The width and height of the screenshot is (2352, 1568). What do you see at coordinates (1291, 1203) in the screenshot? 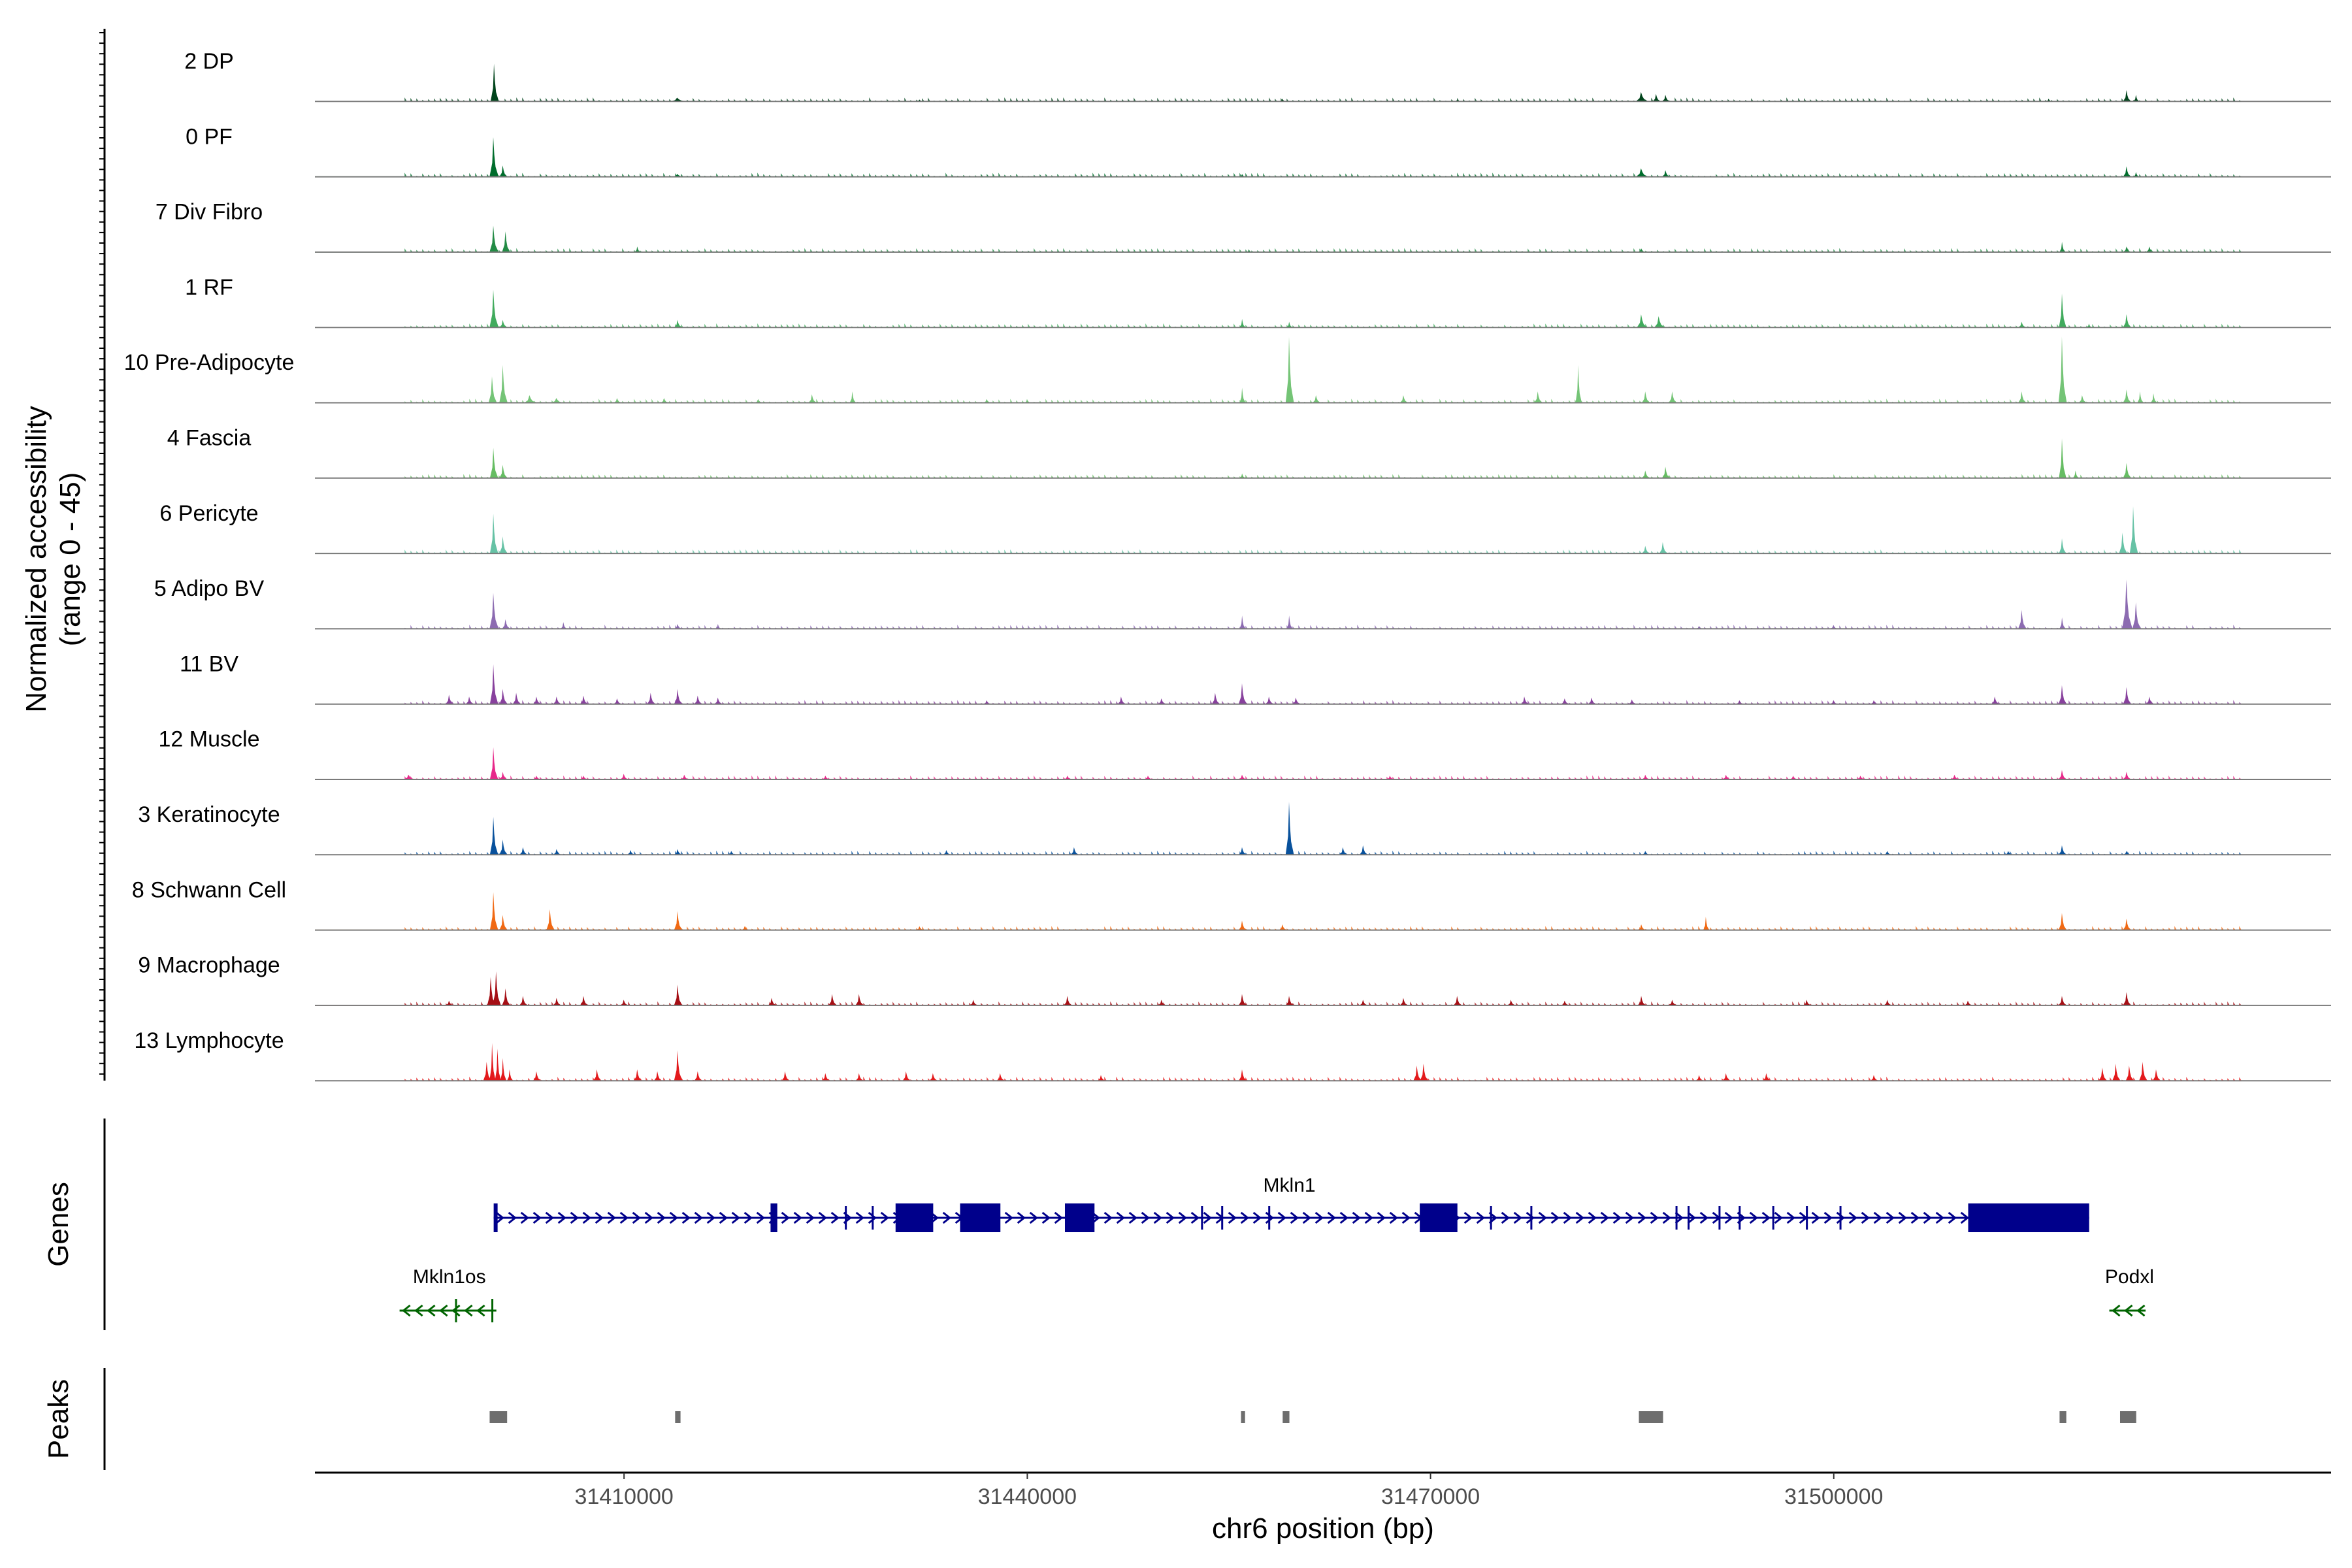
I see `gene-mkln1: Mkln1` at bounding box center [1291, 1203].